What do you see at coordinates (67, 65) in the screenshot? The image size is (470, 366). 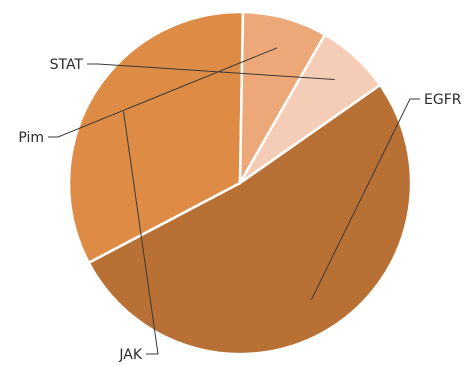 I see `slice-label-stat: STAT` at bounding box center [67, 65].